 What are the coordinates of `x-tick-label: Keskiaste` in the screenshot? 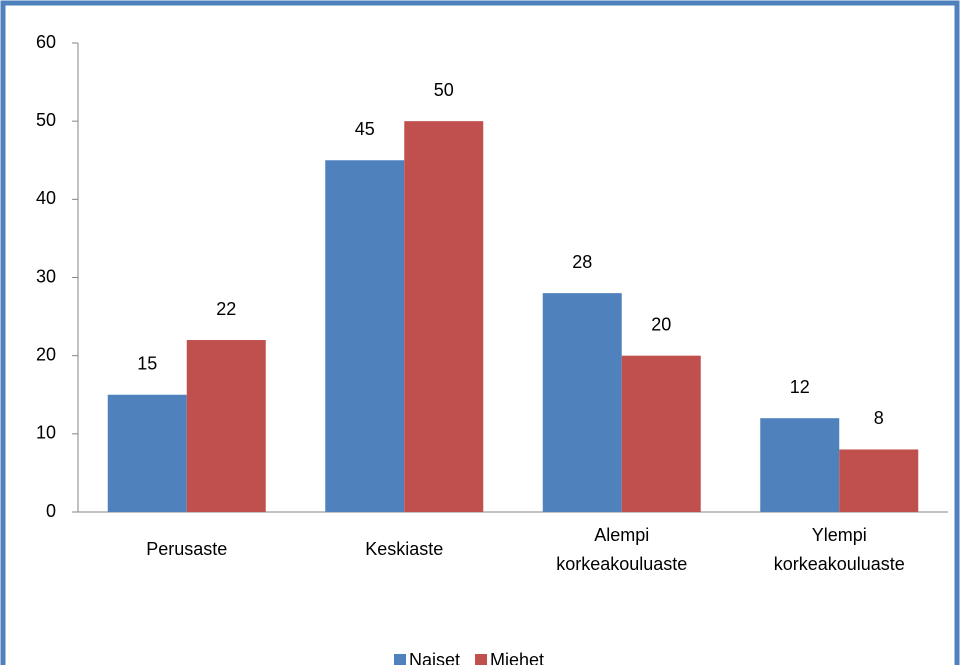 It's located at (404, 549).